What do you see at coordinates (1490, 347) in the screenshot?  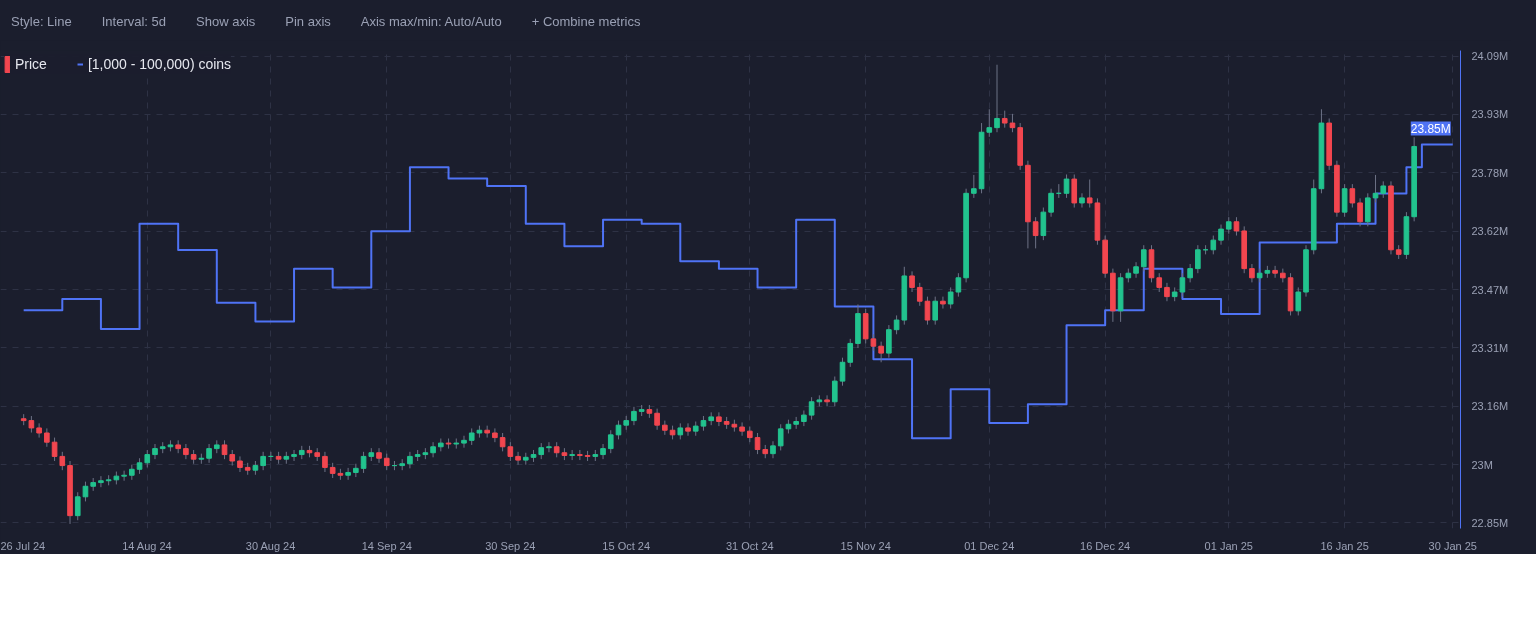 I see `y2-tick-label: 23.31M` at bounding box center [1490, 347].